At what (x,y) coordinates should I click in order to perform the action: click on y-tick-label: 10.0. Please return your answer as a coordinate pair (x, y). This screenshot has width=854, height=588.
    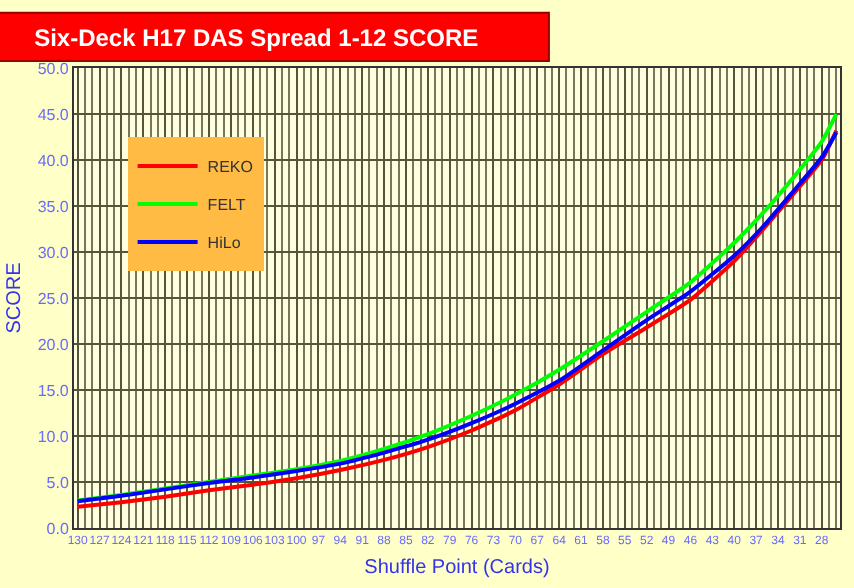
    Looking at the image, I should click on (53, 436).